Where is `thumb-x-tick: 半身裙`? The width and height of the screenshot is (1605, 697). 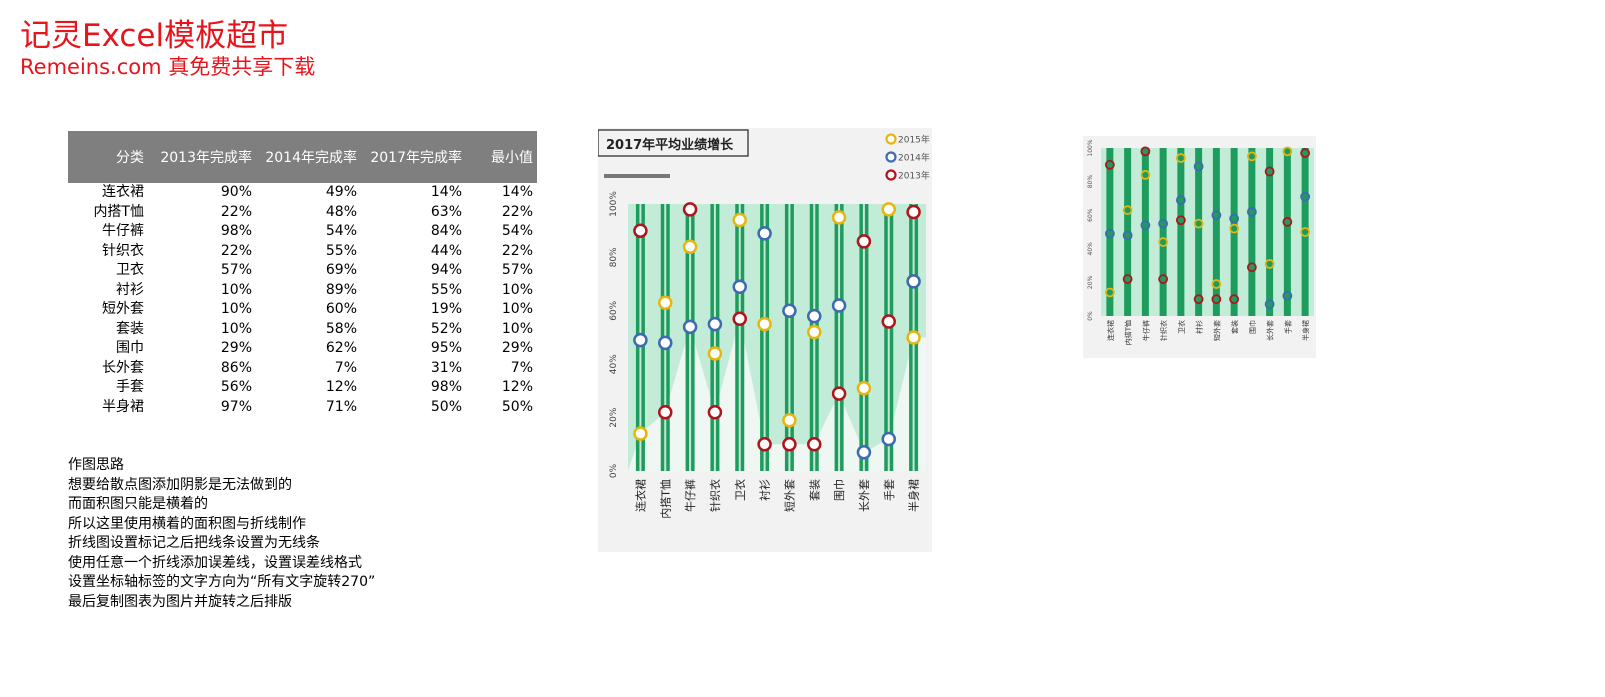 thumb-x-tick: 半身裙 is located at coordinates (1305, 330).